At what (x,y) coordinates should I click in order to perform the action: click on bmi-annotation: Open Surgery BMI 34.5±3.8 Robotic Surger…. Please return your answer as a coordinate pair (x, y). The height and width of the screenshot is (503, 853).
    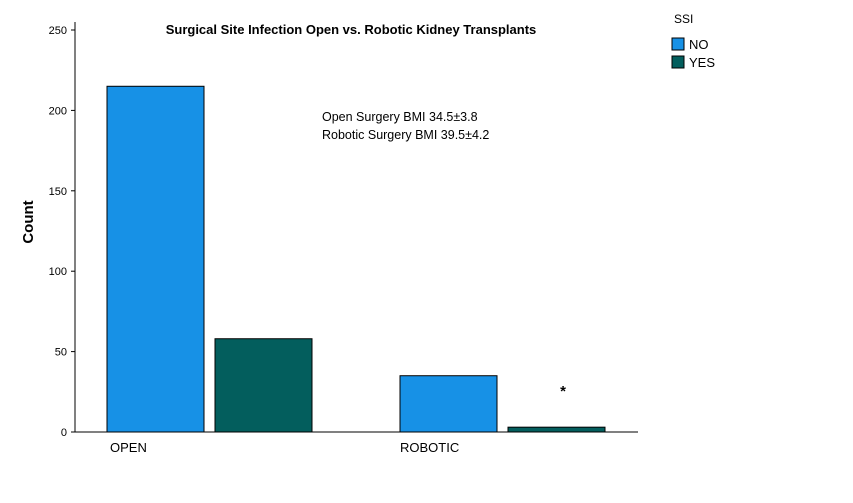
    Looking at the image, I should click on (405, 126).